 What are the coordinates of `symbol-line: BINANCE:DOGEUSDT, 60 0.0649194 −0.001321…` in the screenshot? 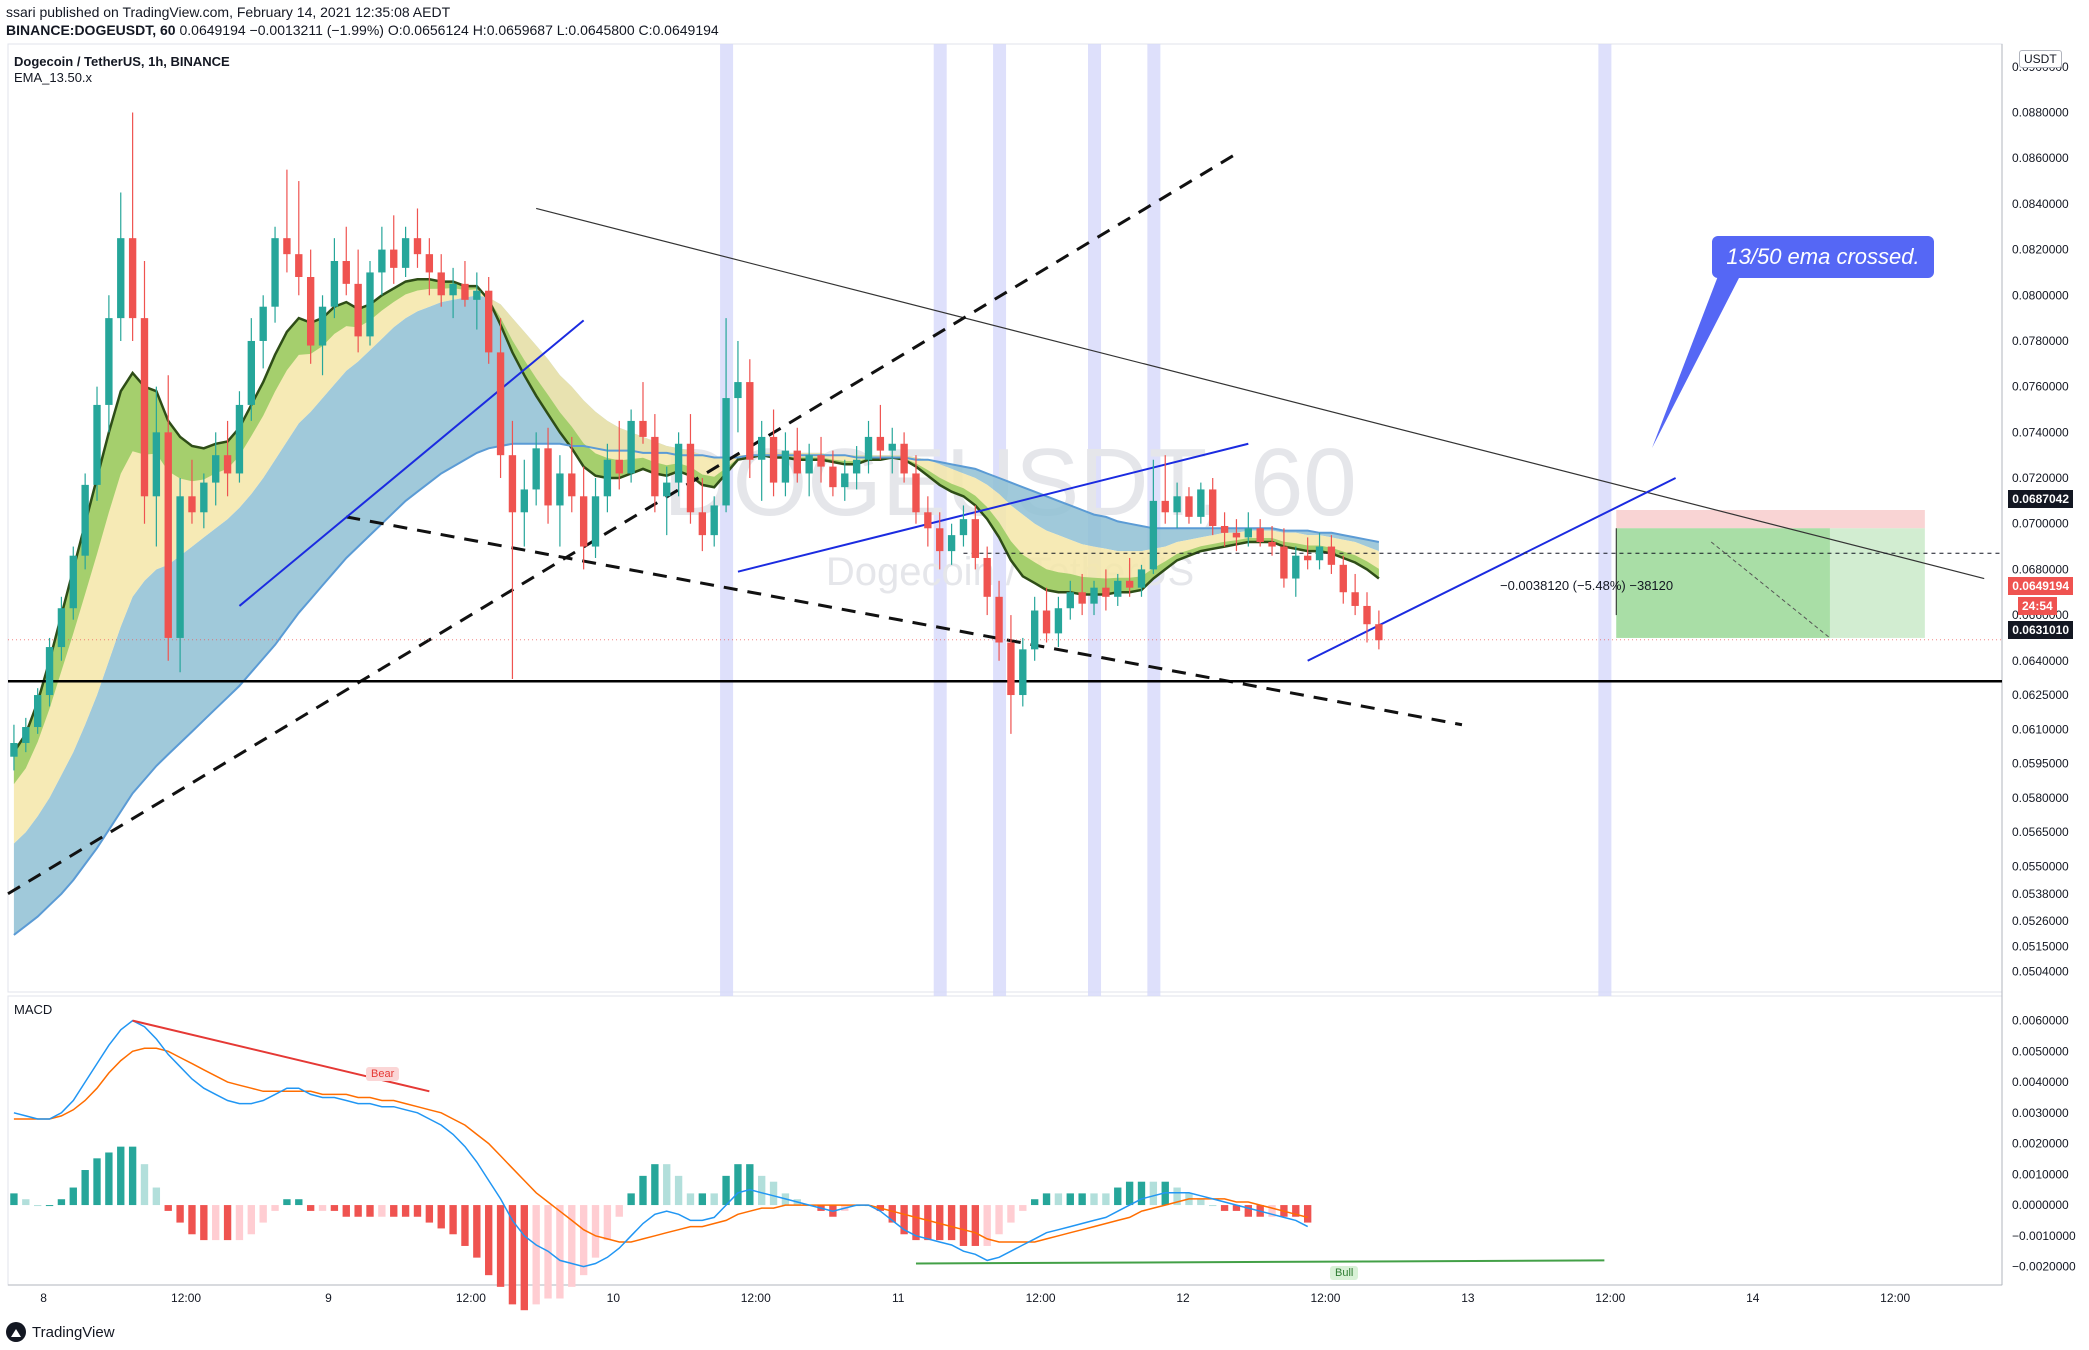 It's located at (362, 30).